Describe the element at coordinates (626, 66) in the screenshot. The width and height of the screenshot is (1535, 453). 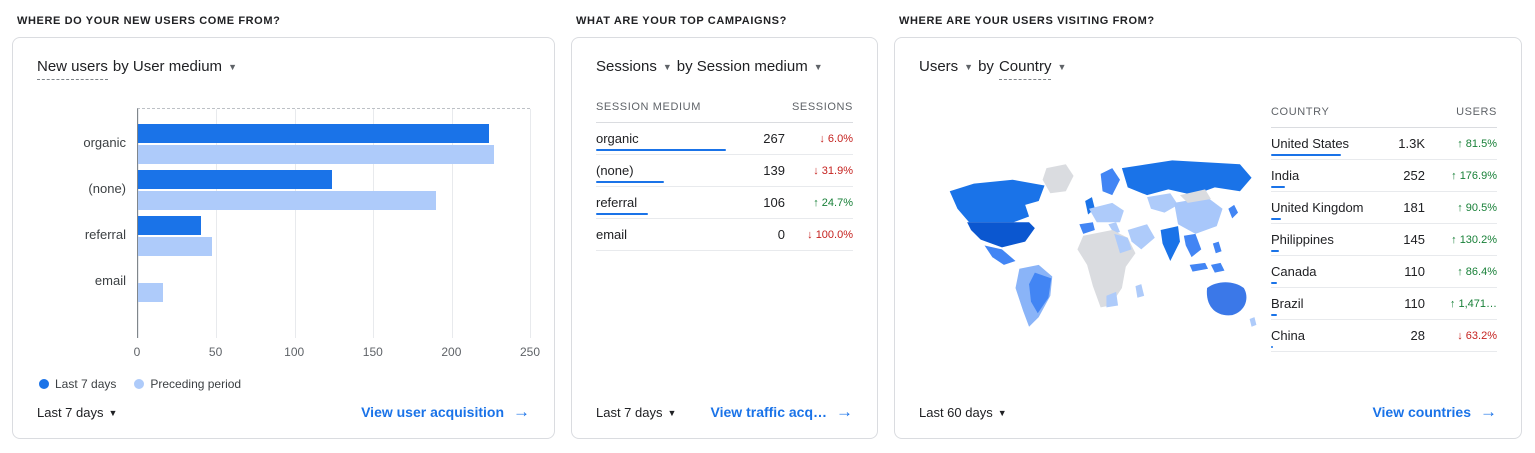
I see `metric-selector: Sessions` at that location.